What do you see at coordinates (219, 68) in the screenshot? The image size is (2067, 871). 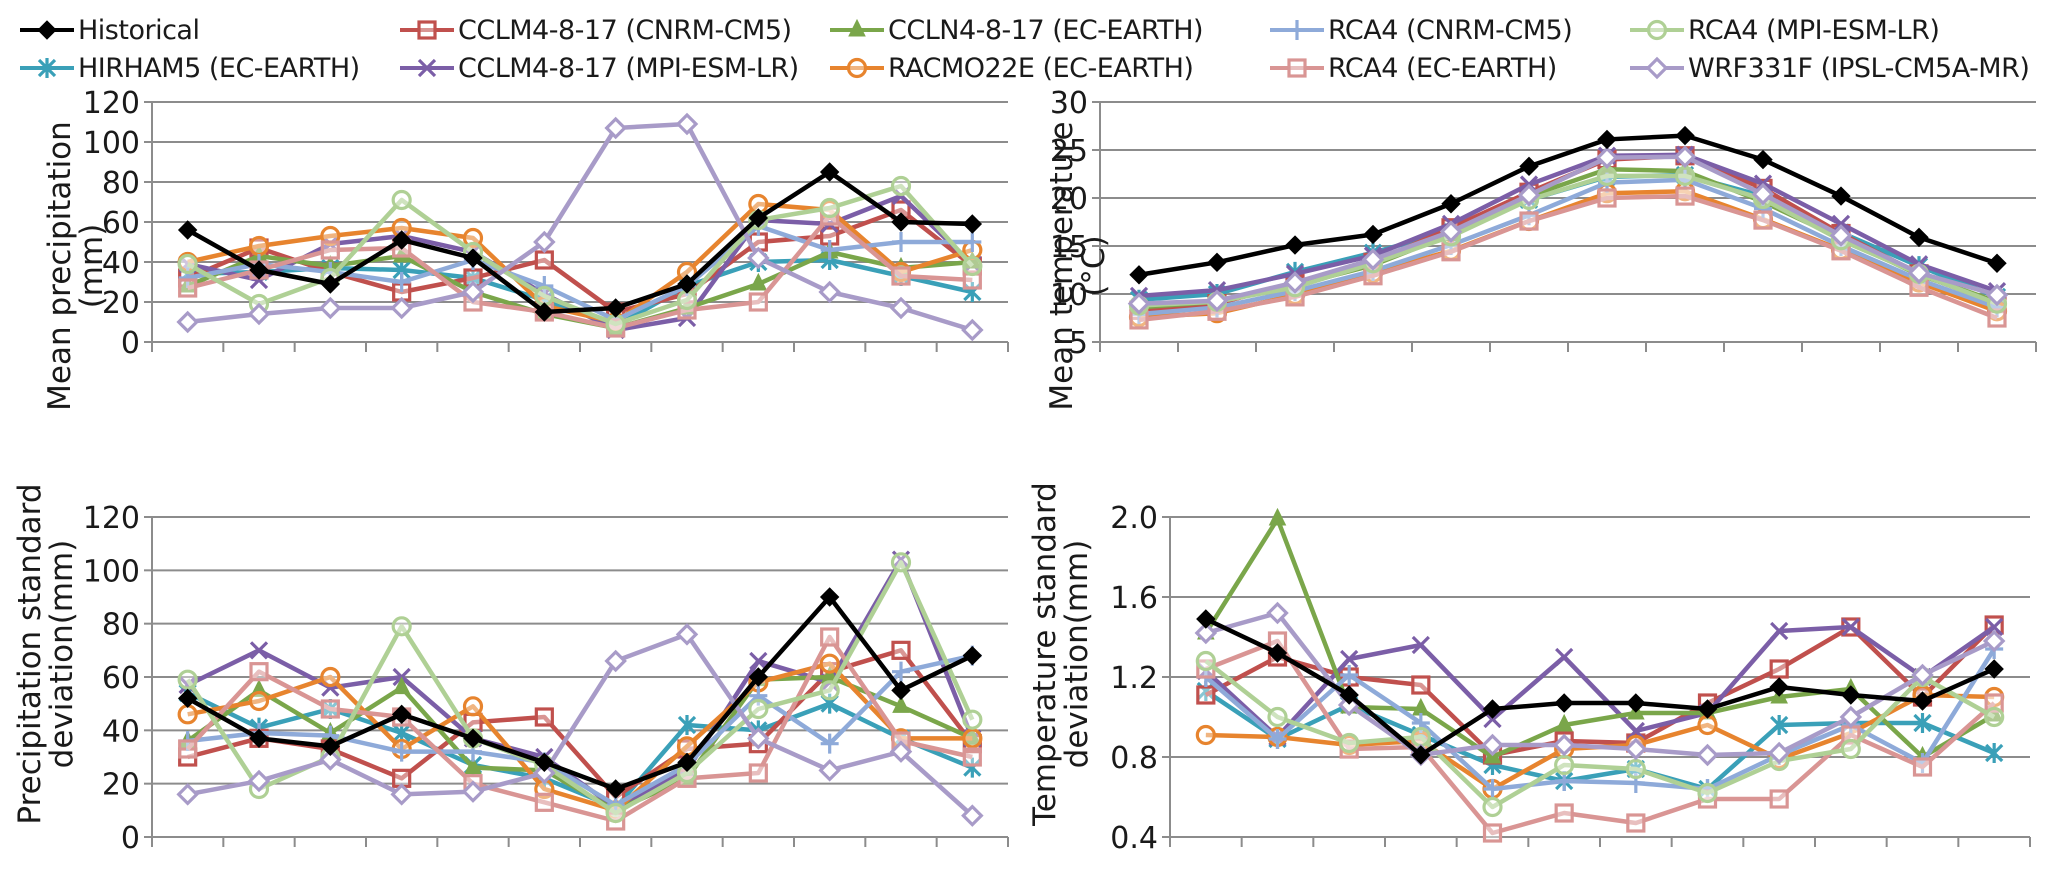 I see `legend-label: HIRHAM5 (EC-EARTH)` at bounding box center [219, 68].